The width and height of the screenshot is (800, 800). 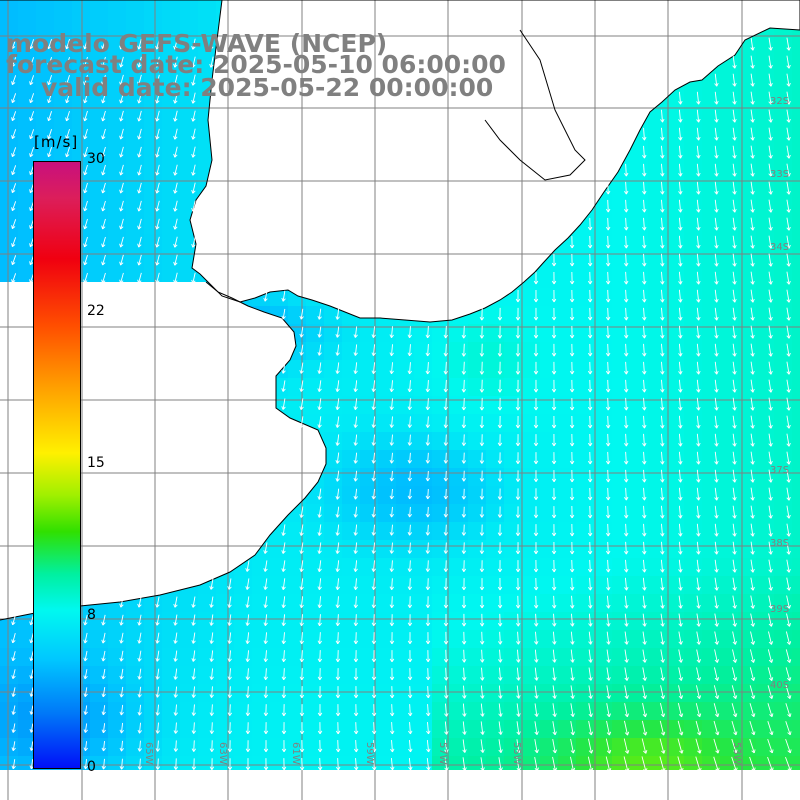 I want to click on lon-label: 65W, so click(x=148, y=753).